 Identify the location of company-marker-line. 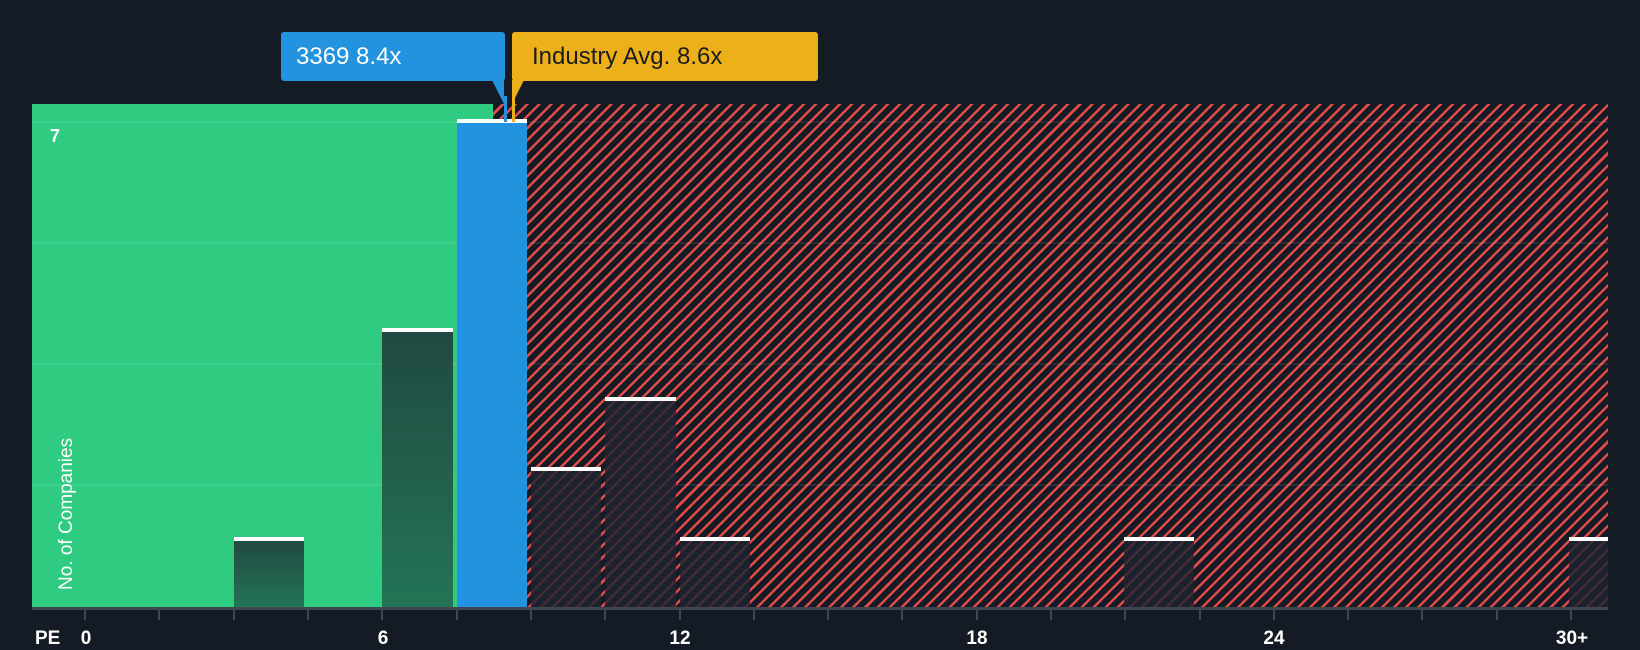
(505, 109).